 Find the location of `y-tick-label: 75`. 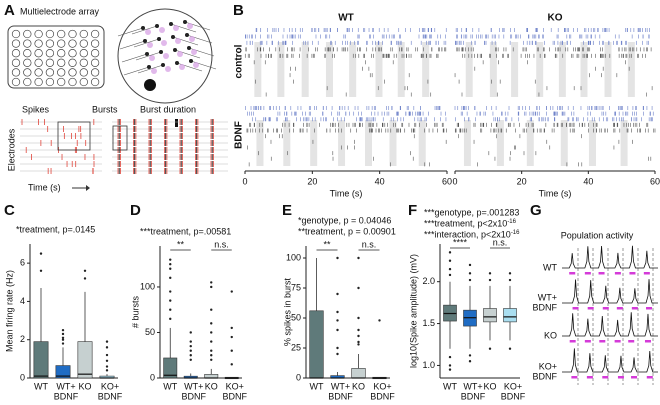

y-tick-label: 75 is located at coordinates (296, 287).